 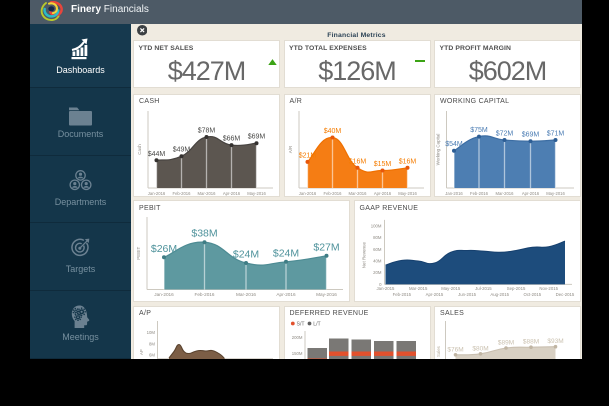 I want to click on svg-text: 100M, so click(x=375, y=225).